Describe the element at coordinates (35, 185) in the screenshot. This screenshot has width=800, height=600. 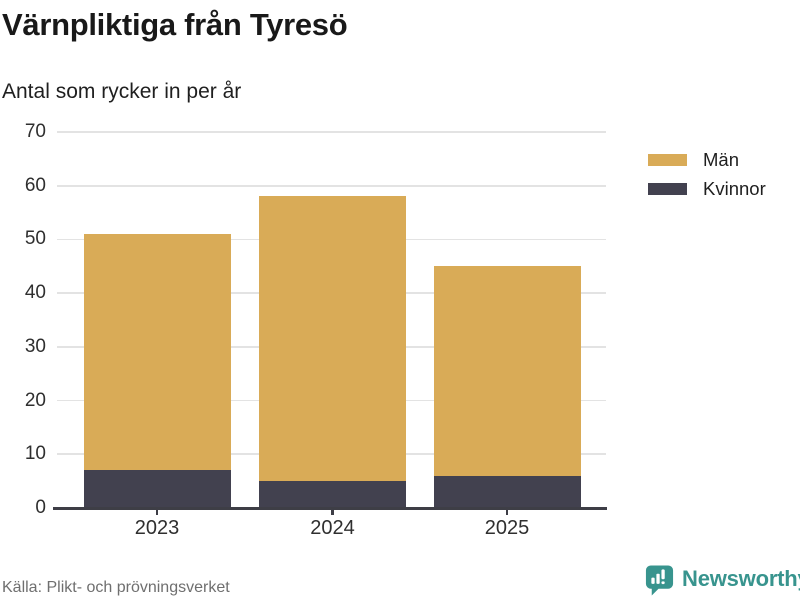
I see `y-axis-tick-label-60: 60` at that location.